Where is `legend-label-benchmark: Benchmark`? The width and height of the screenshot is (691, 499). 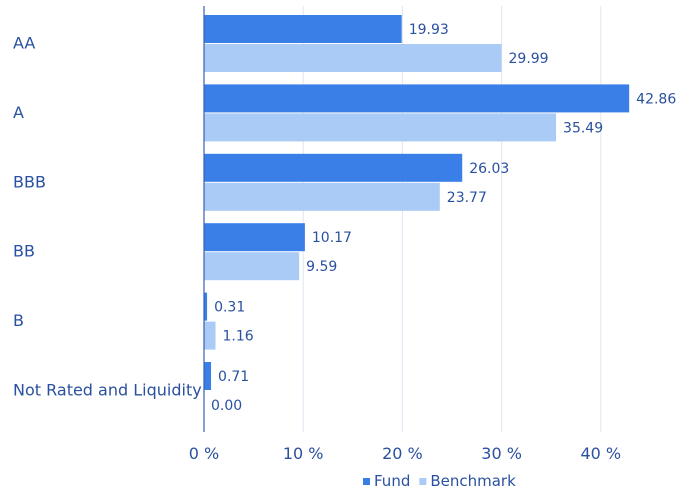
legend-label-benchmark: Benchmark is located at coordinates (473, 481).